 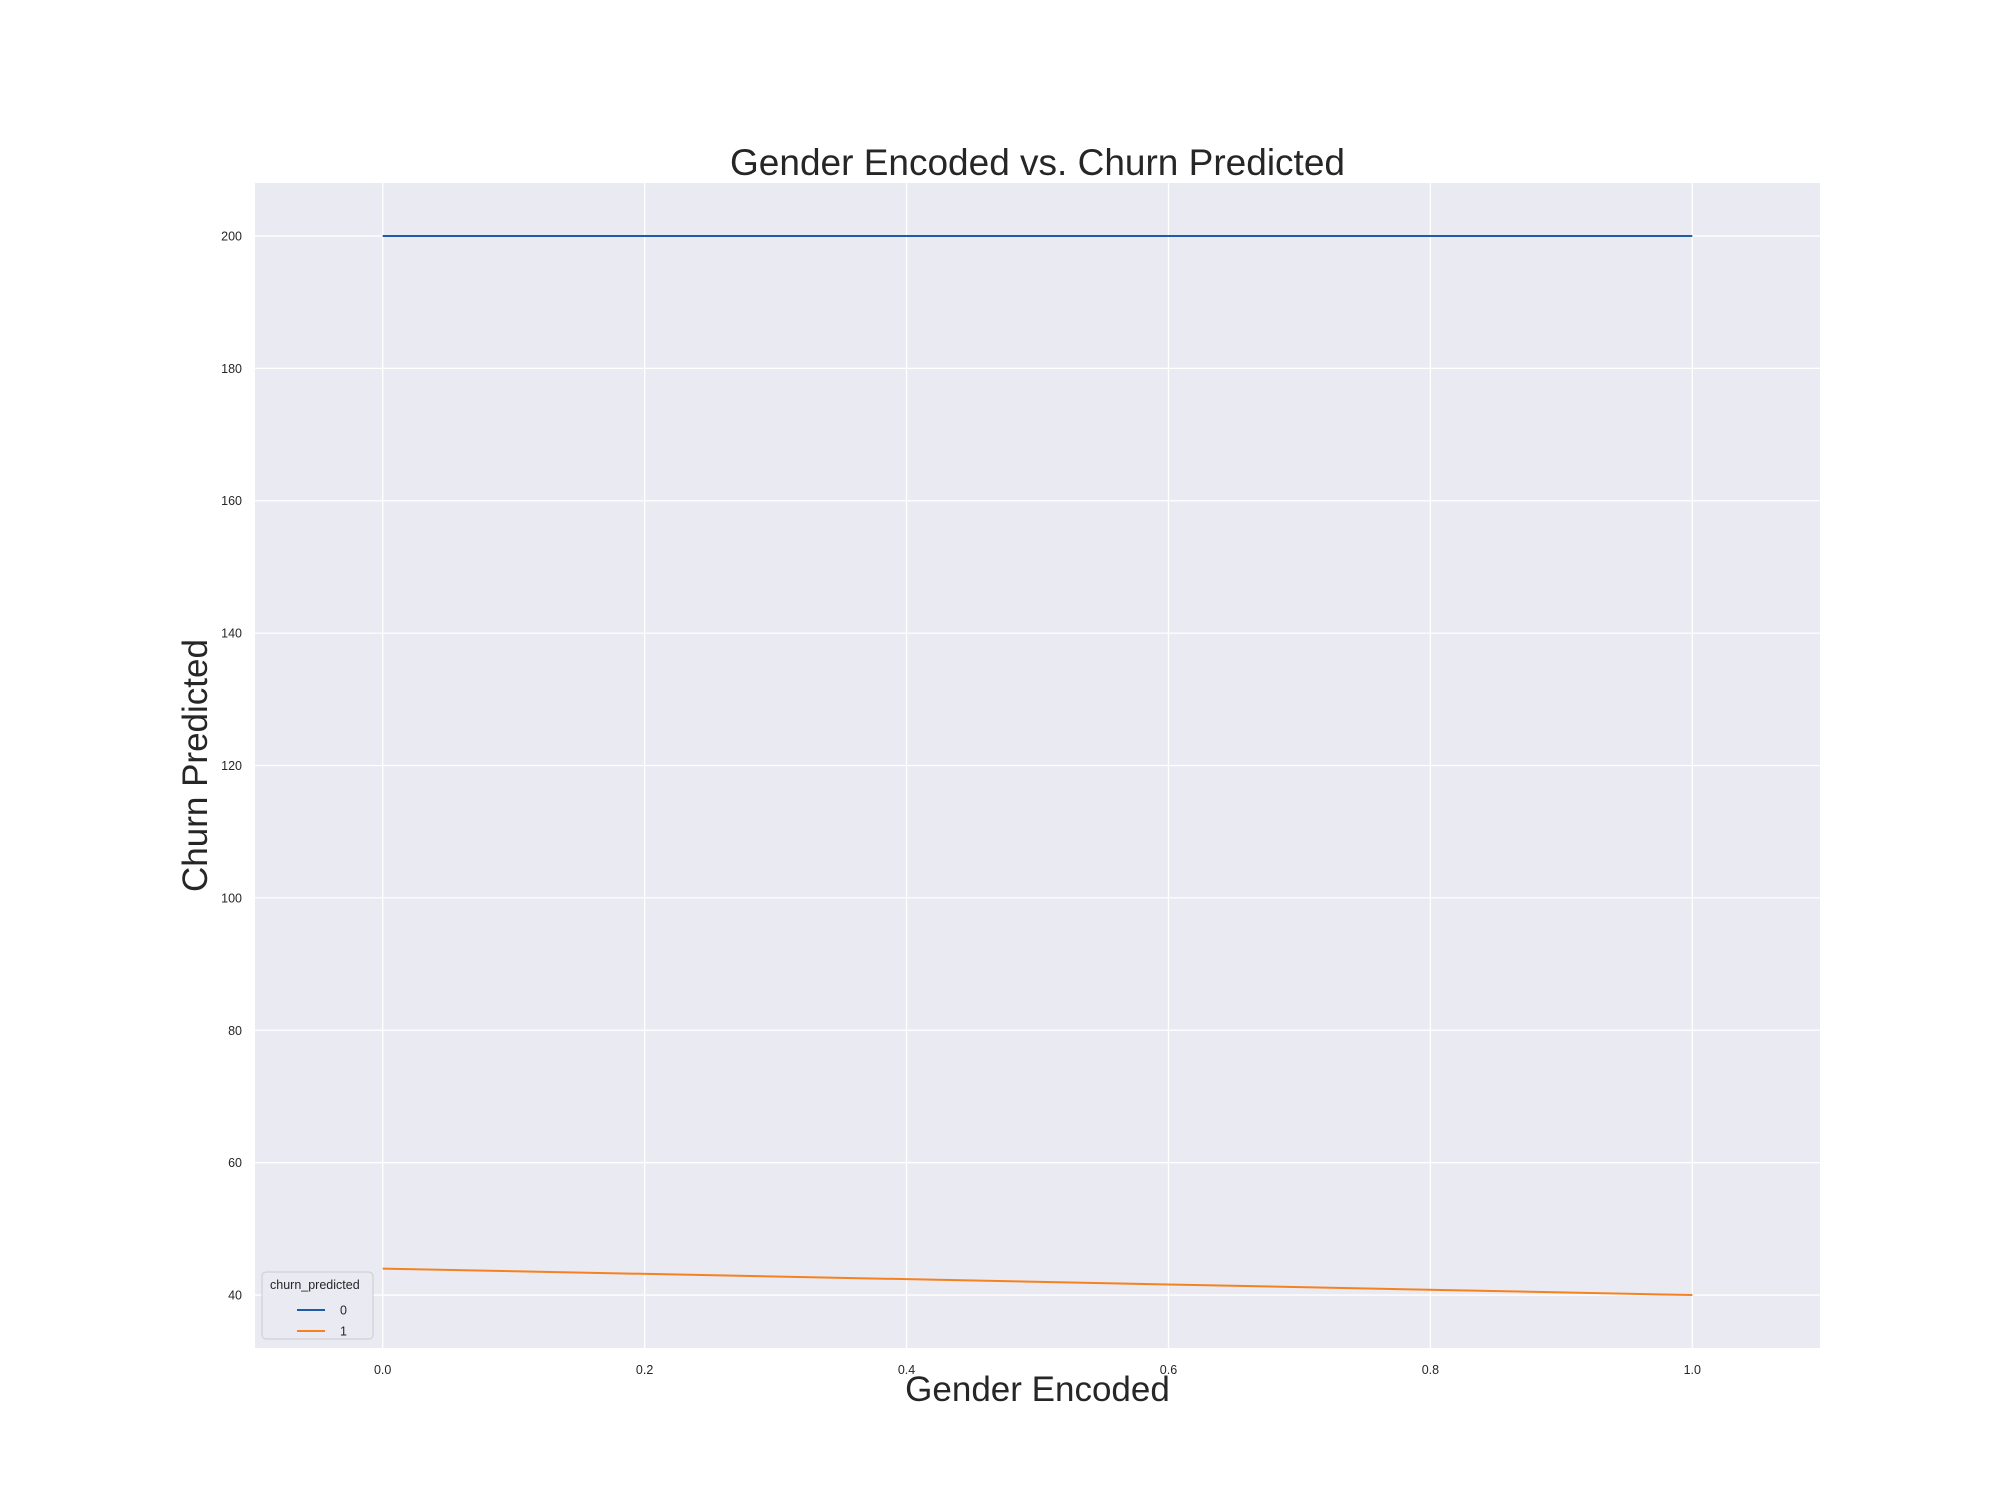 I want to click on y-tick-label: 160, so click(x=231, y=501).